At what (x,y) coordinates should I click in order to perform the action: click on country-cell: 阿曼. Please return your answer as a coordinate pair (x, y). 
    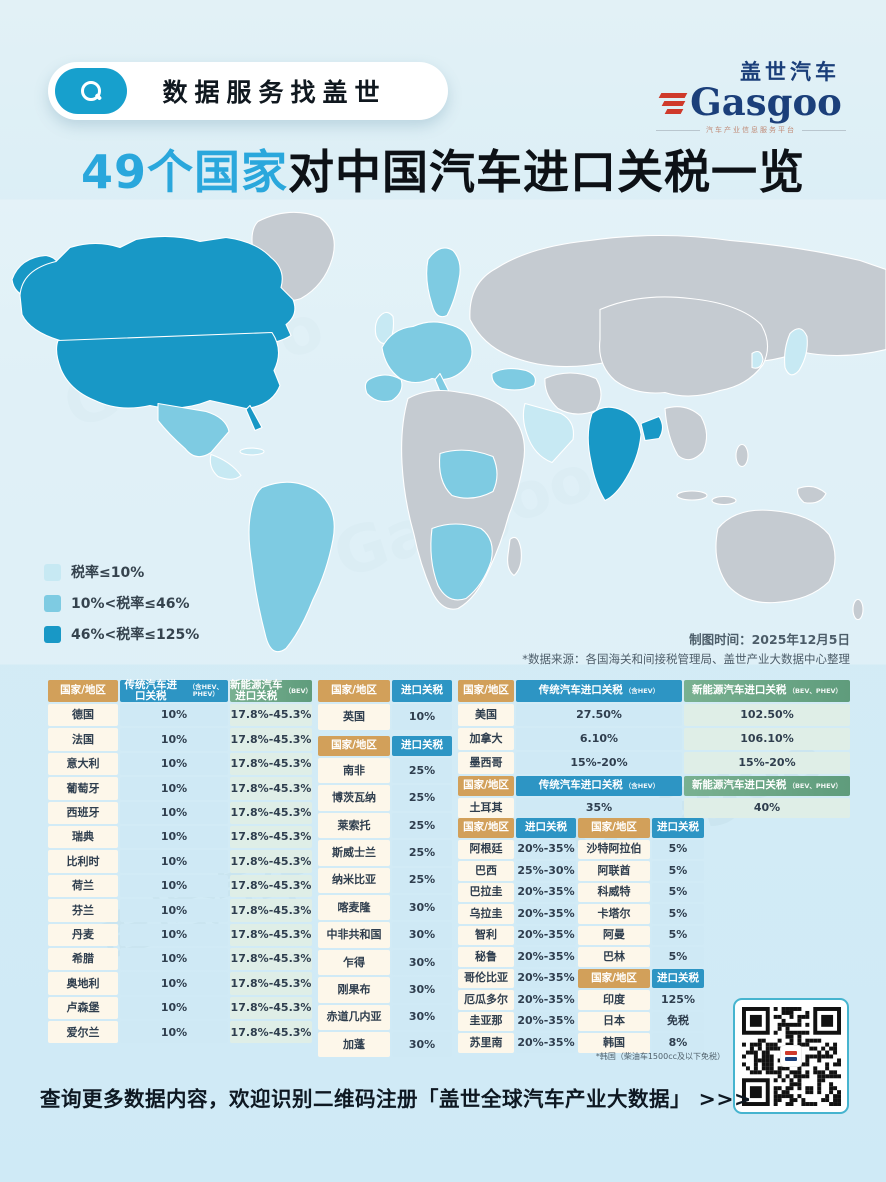
    Looking at the image, I should click on (614, 935).